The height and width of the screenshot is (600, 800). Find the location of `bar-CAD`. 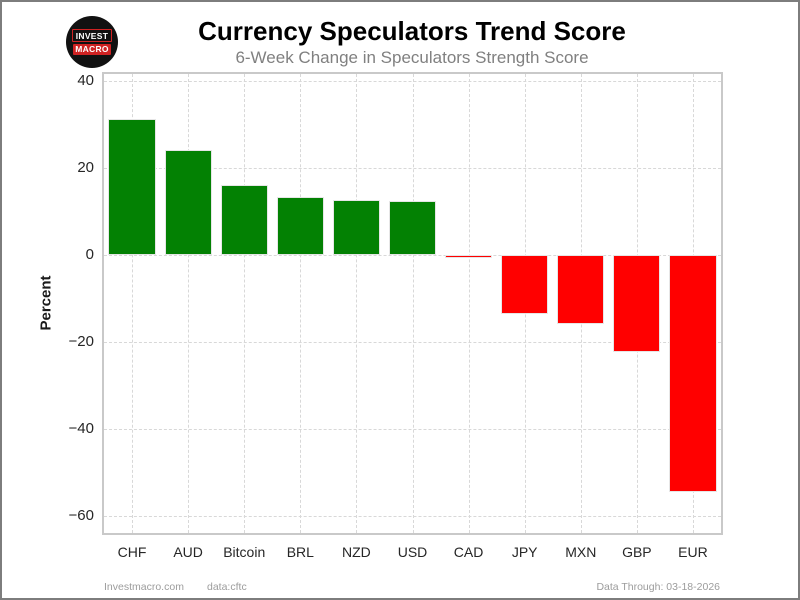

bar-CAD is located at coordinates (469, 256).